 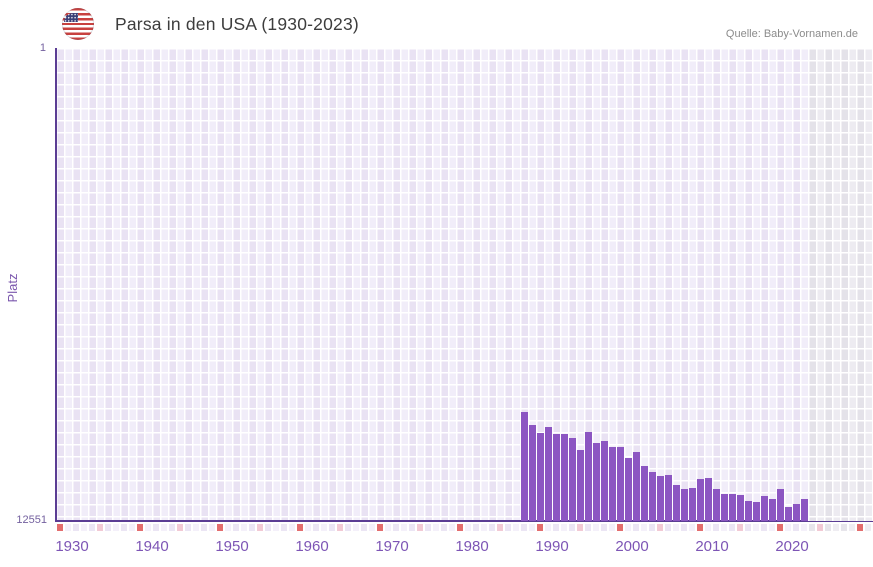 I want to click on timeline-marker-row, so click(x=464, y=527).